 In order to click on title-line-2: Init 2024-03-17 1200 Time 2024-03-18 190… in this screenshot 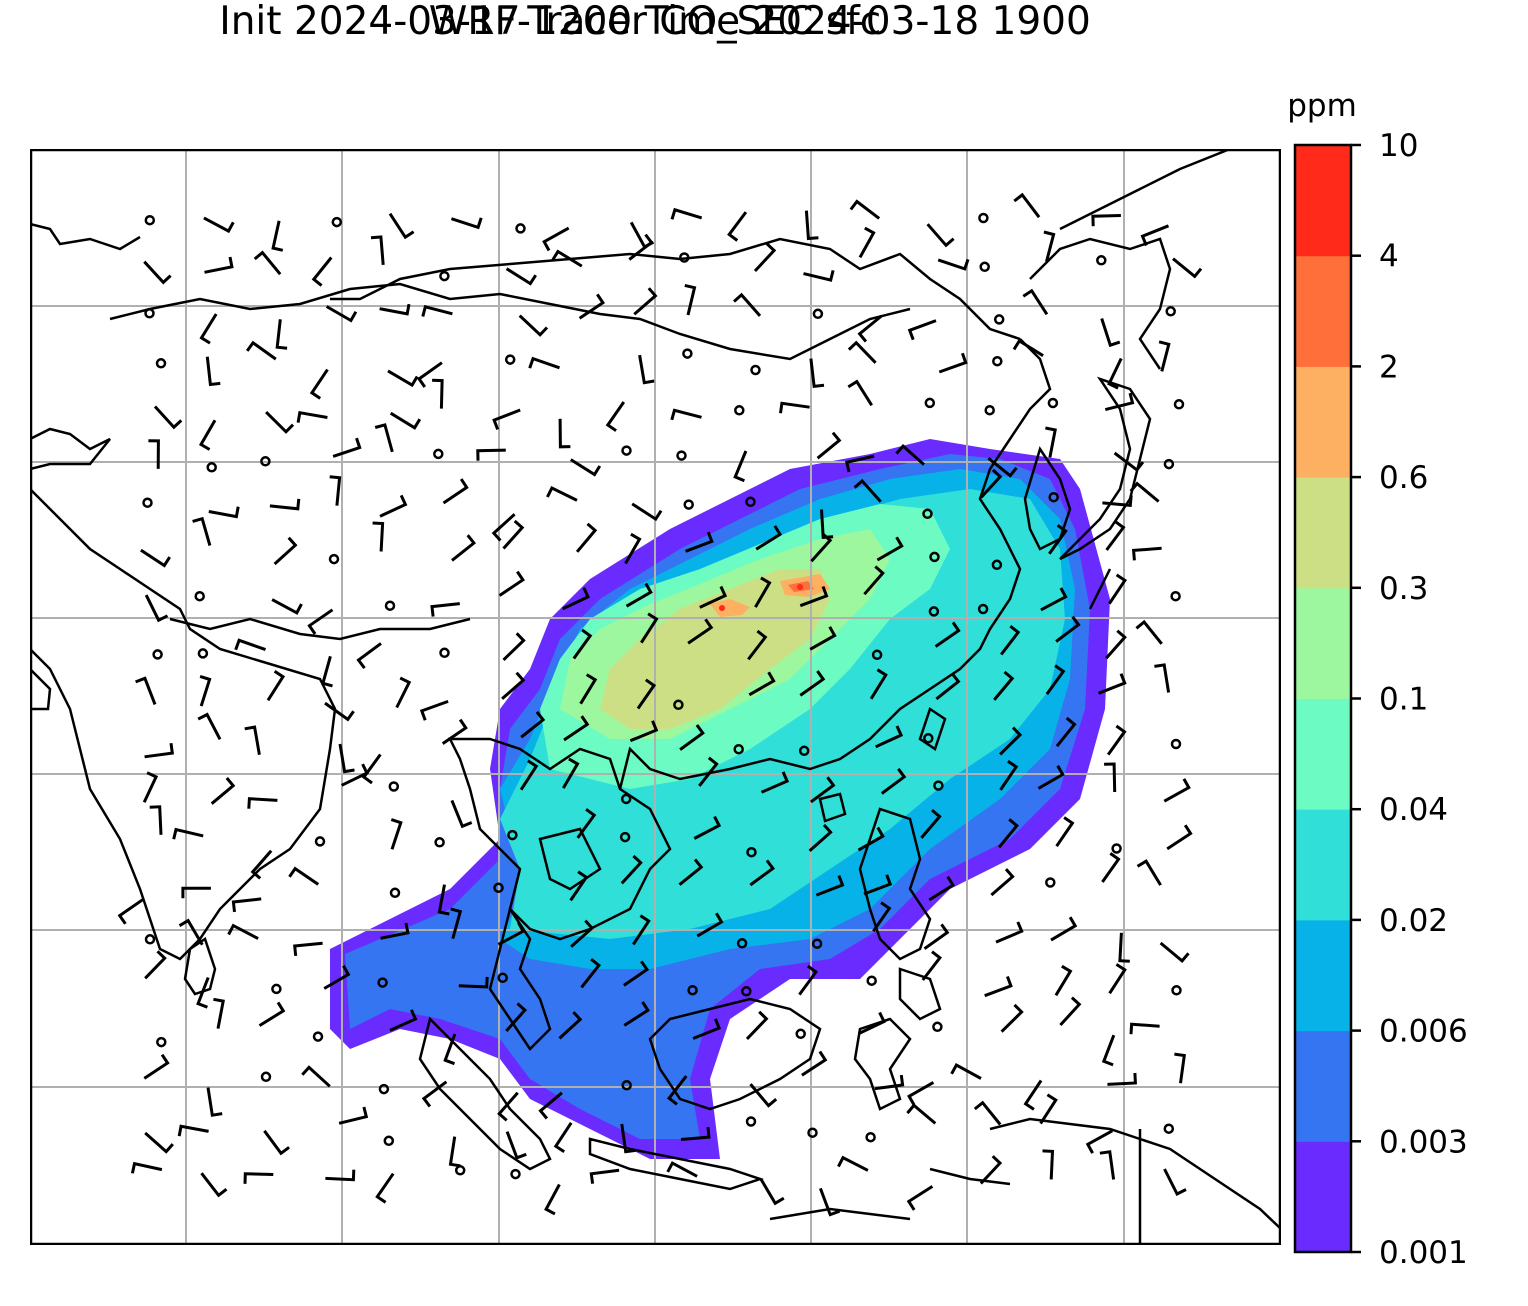, I will do `click(655, 22)`.